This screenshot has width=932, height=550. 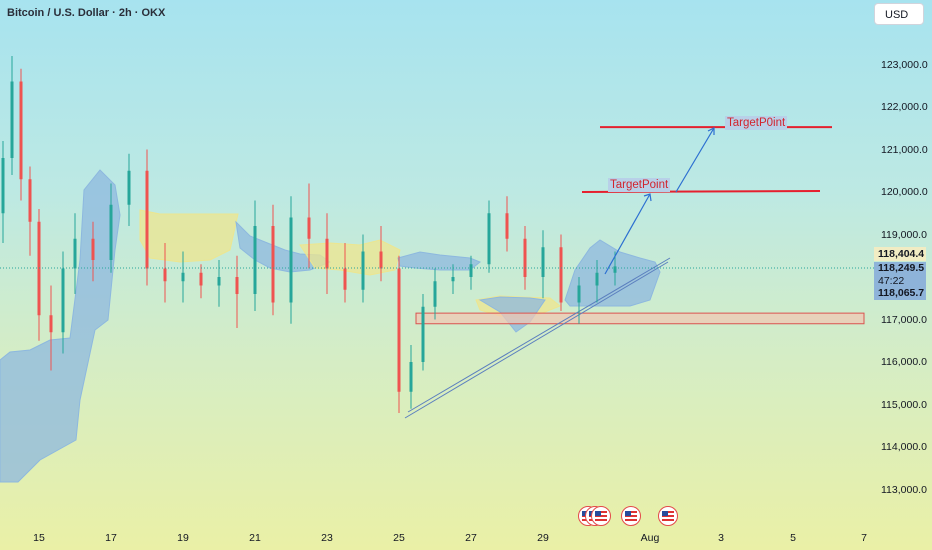 What do you see at coordinates (471, 538) in the screenshot?
I see `time-tick-label: 27` at bounding box center [471, 538].